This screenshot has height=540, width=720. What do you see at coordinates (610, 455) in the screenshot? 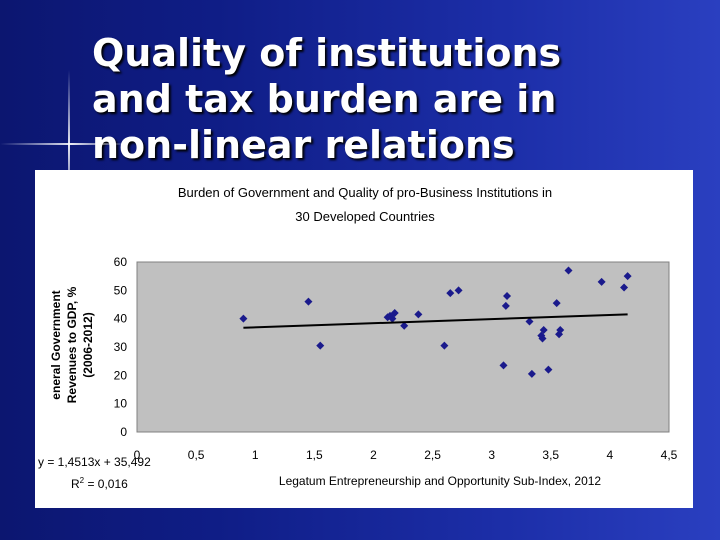
I see `x-tick-label: 4` at bounding box center [610, 455].